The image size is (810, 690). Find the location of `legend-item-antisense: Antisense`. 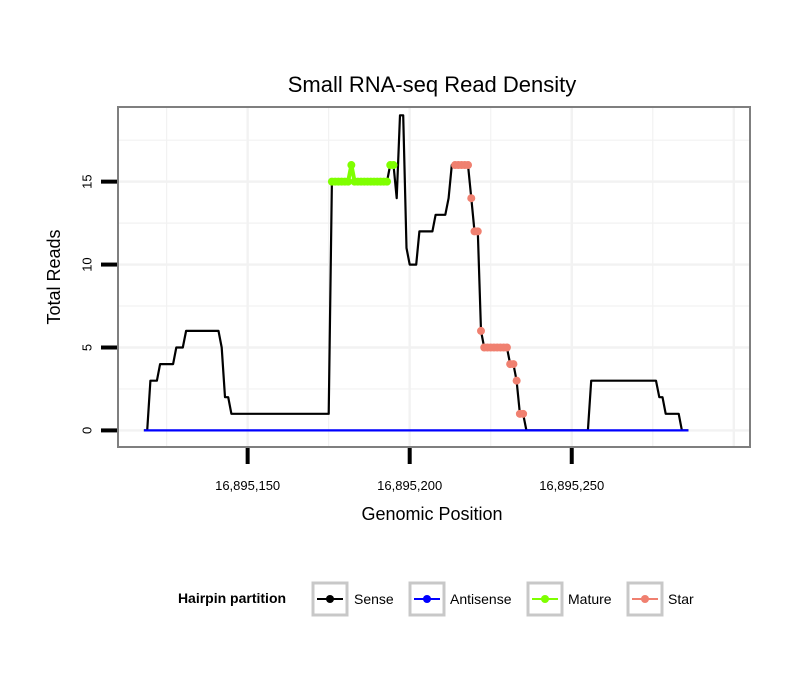

legend-item-antisense: Antisense is located at coordinates (460, 599).